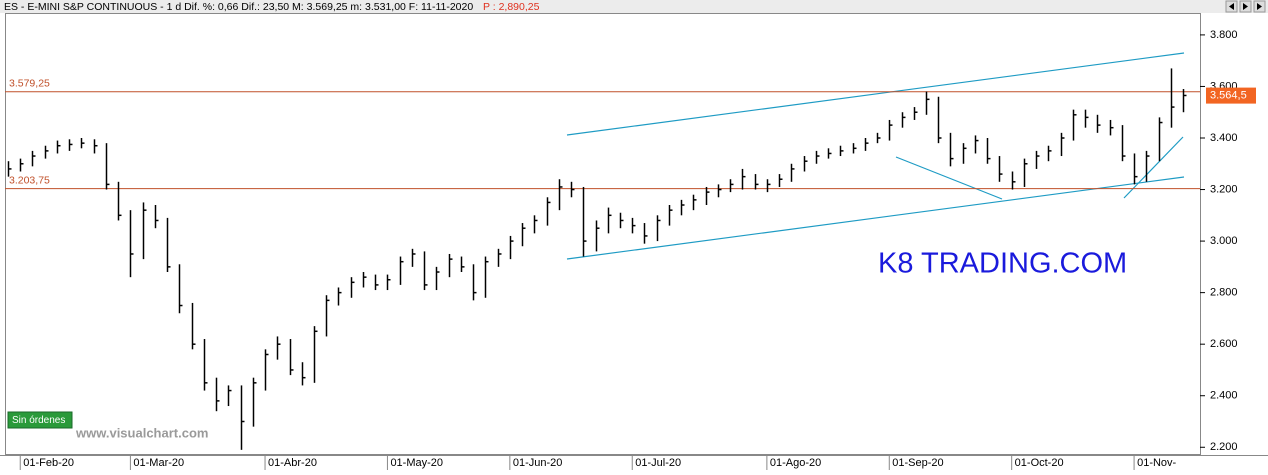  I want to click on y-tick-label: 2.400, so click(1224, 396).